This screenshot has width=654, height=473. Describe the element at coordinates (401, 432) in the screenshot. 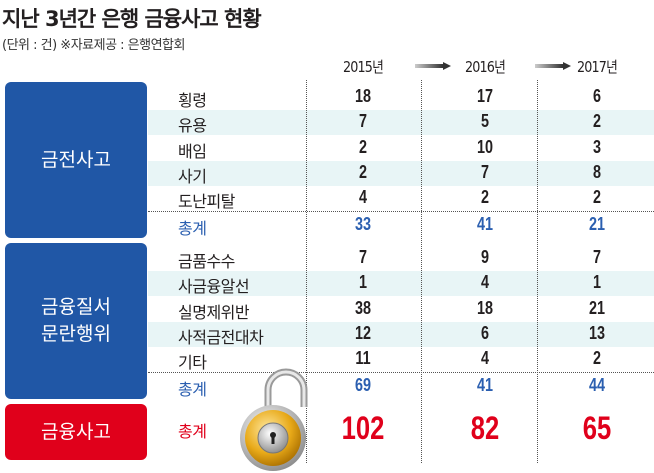

I see `grand-total-row: 총계 102 82 65` at that location.